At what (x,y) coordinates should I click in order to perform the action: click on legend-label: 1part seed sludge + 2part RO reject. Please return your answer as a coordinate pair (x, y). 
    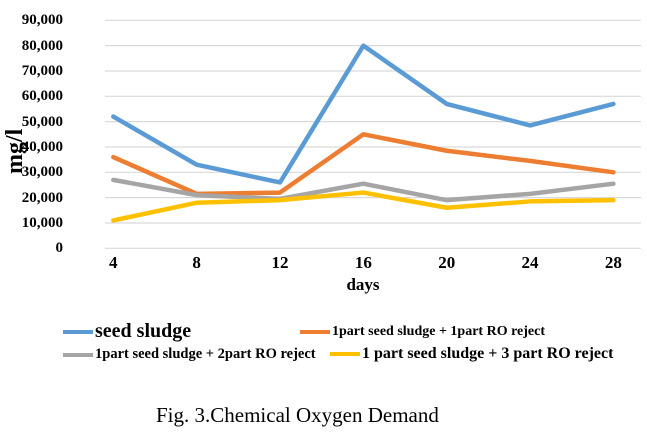
    Looking at the image, I should click on (205, 354).